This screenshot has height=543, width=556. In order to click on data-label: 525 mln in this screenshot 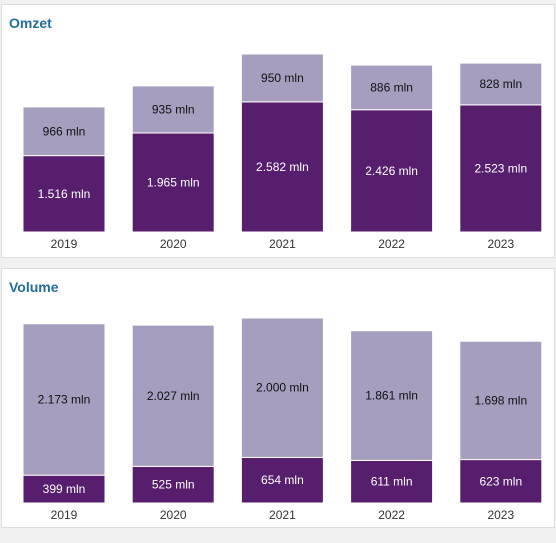, I will do `click(173, 485)`.